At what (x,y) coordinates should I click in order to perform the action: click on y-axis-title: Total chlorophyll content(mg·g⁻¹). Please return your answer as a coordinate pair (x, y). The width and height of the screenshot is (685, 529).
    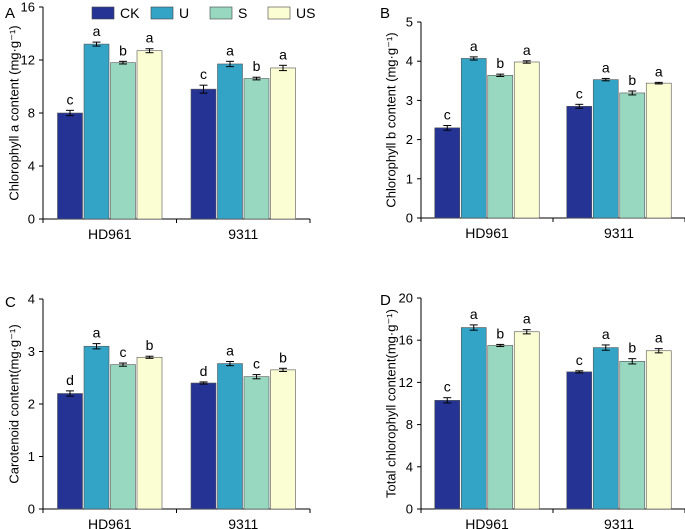
    Looking at the image, I should click on (390, 403).